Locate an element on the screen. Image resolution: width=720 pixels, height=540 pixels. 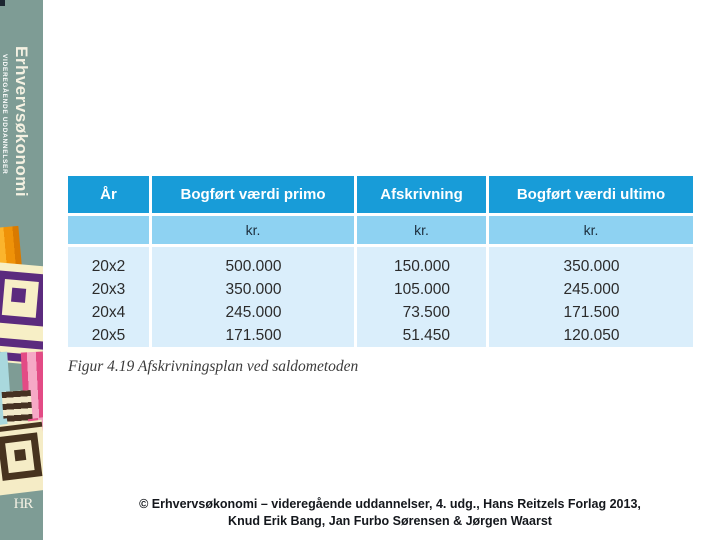
header-cell-primo: Bogført værdi primo is located at coordinates (253, 194).